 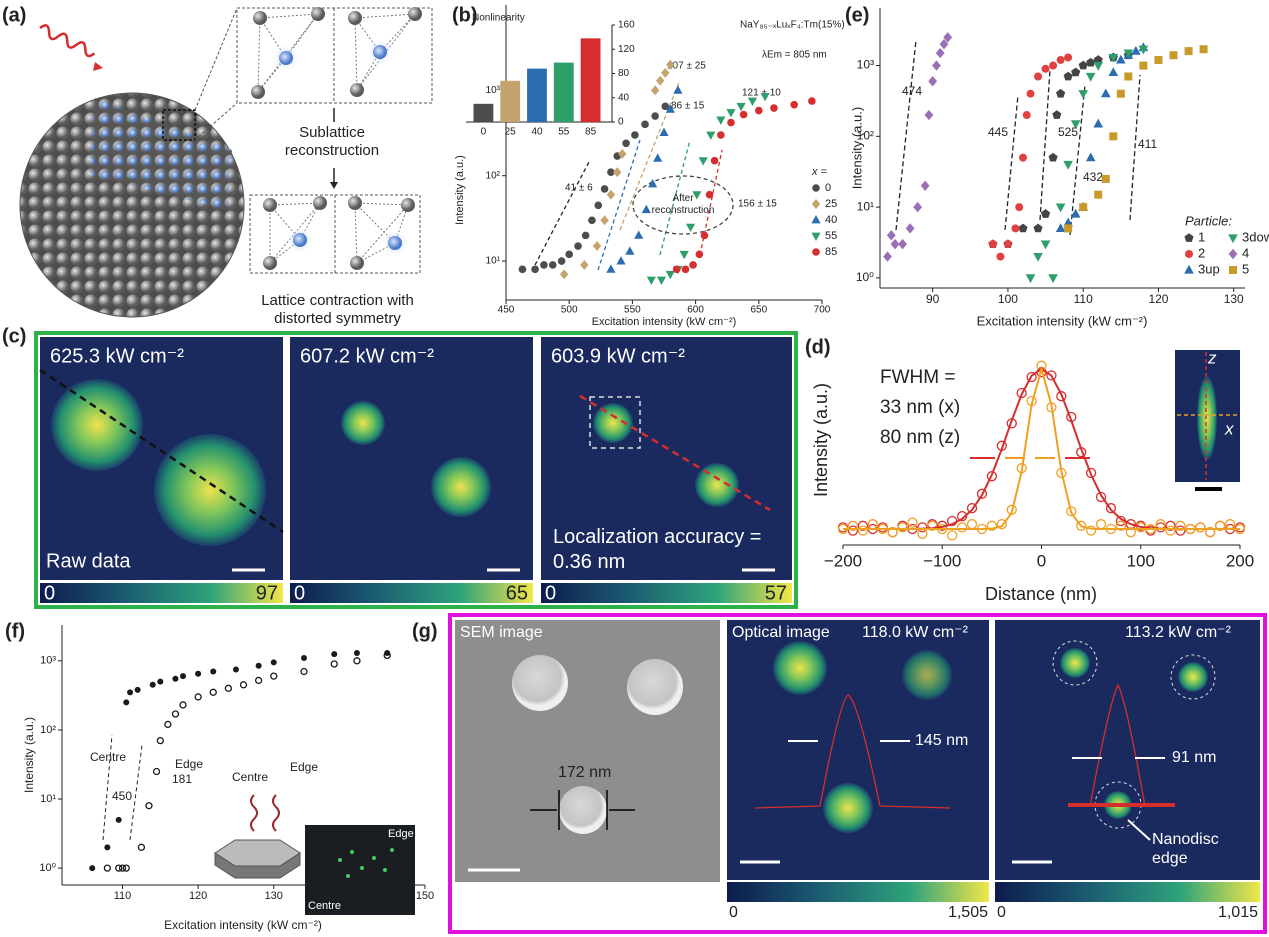 What do you see at coordinates (274, 896) in the screenshot?
I see `x-tick-label: 130` at bounding box center [274, 896].